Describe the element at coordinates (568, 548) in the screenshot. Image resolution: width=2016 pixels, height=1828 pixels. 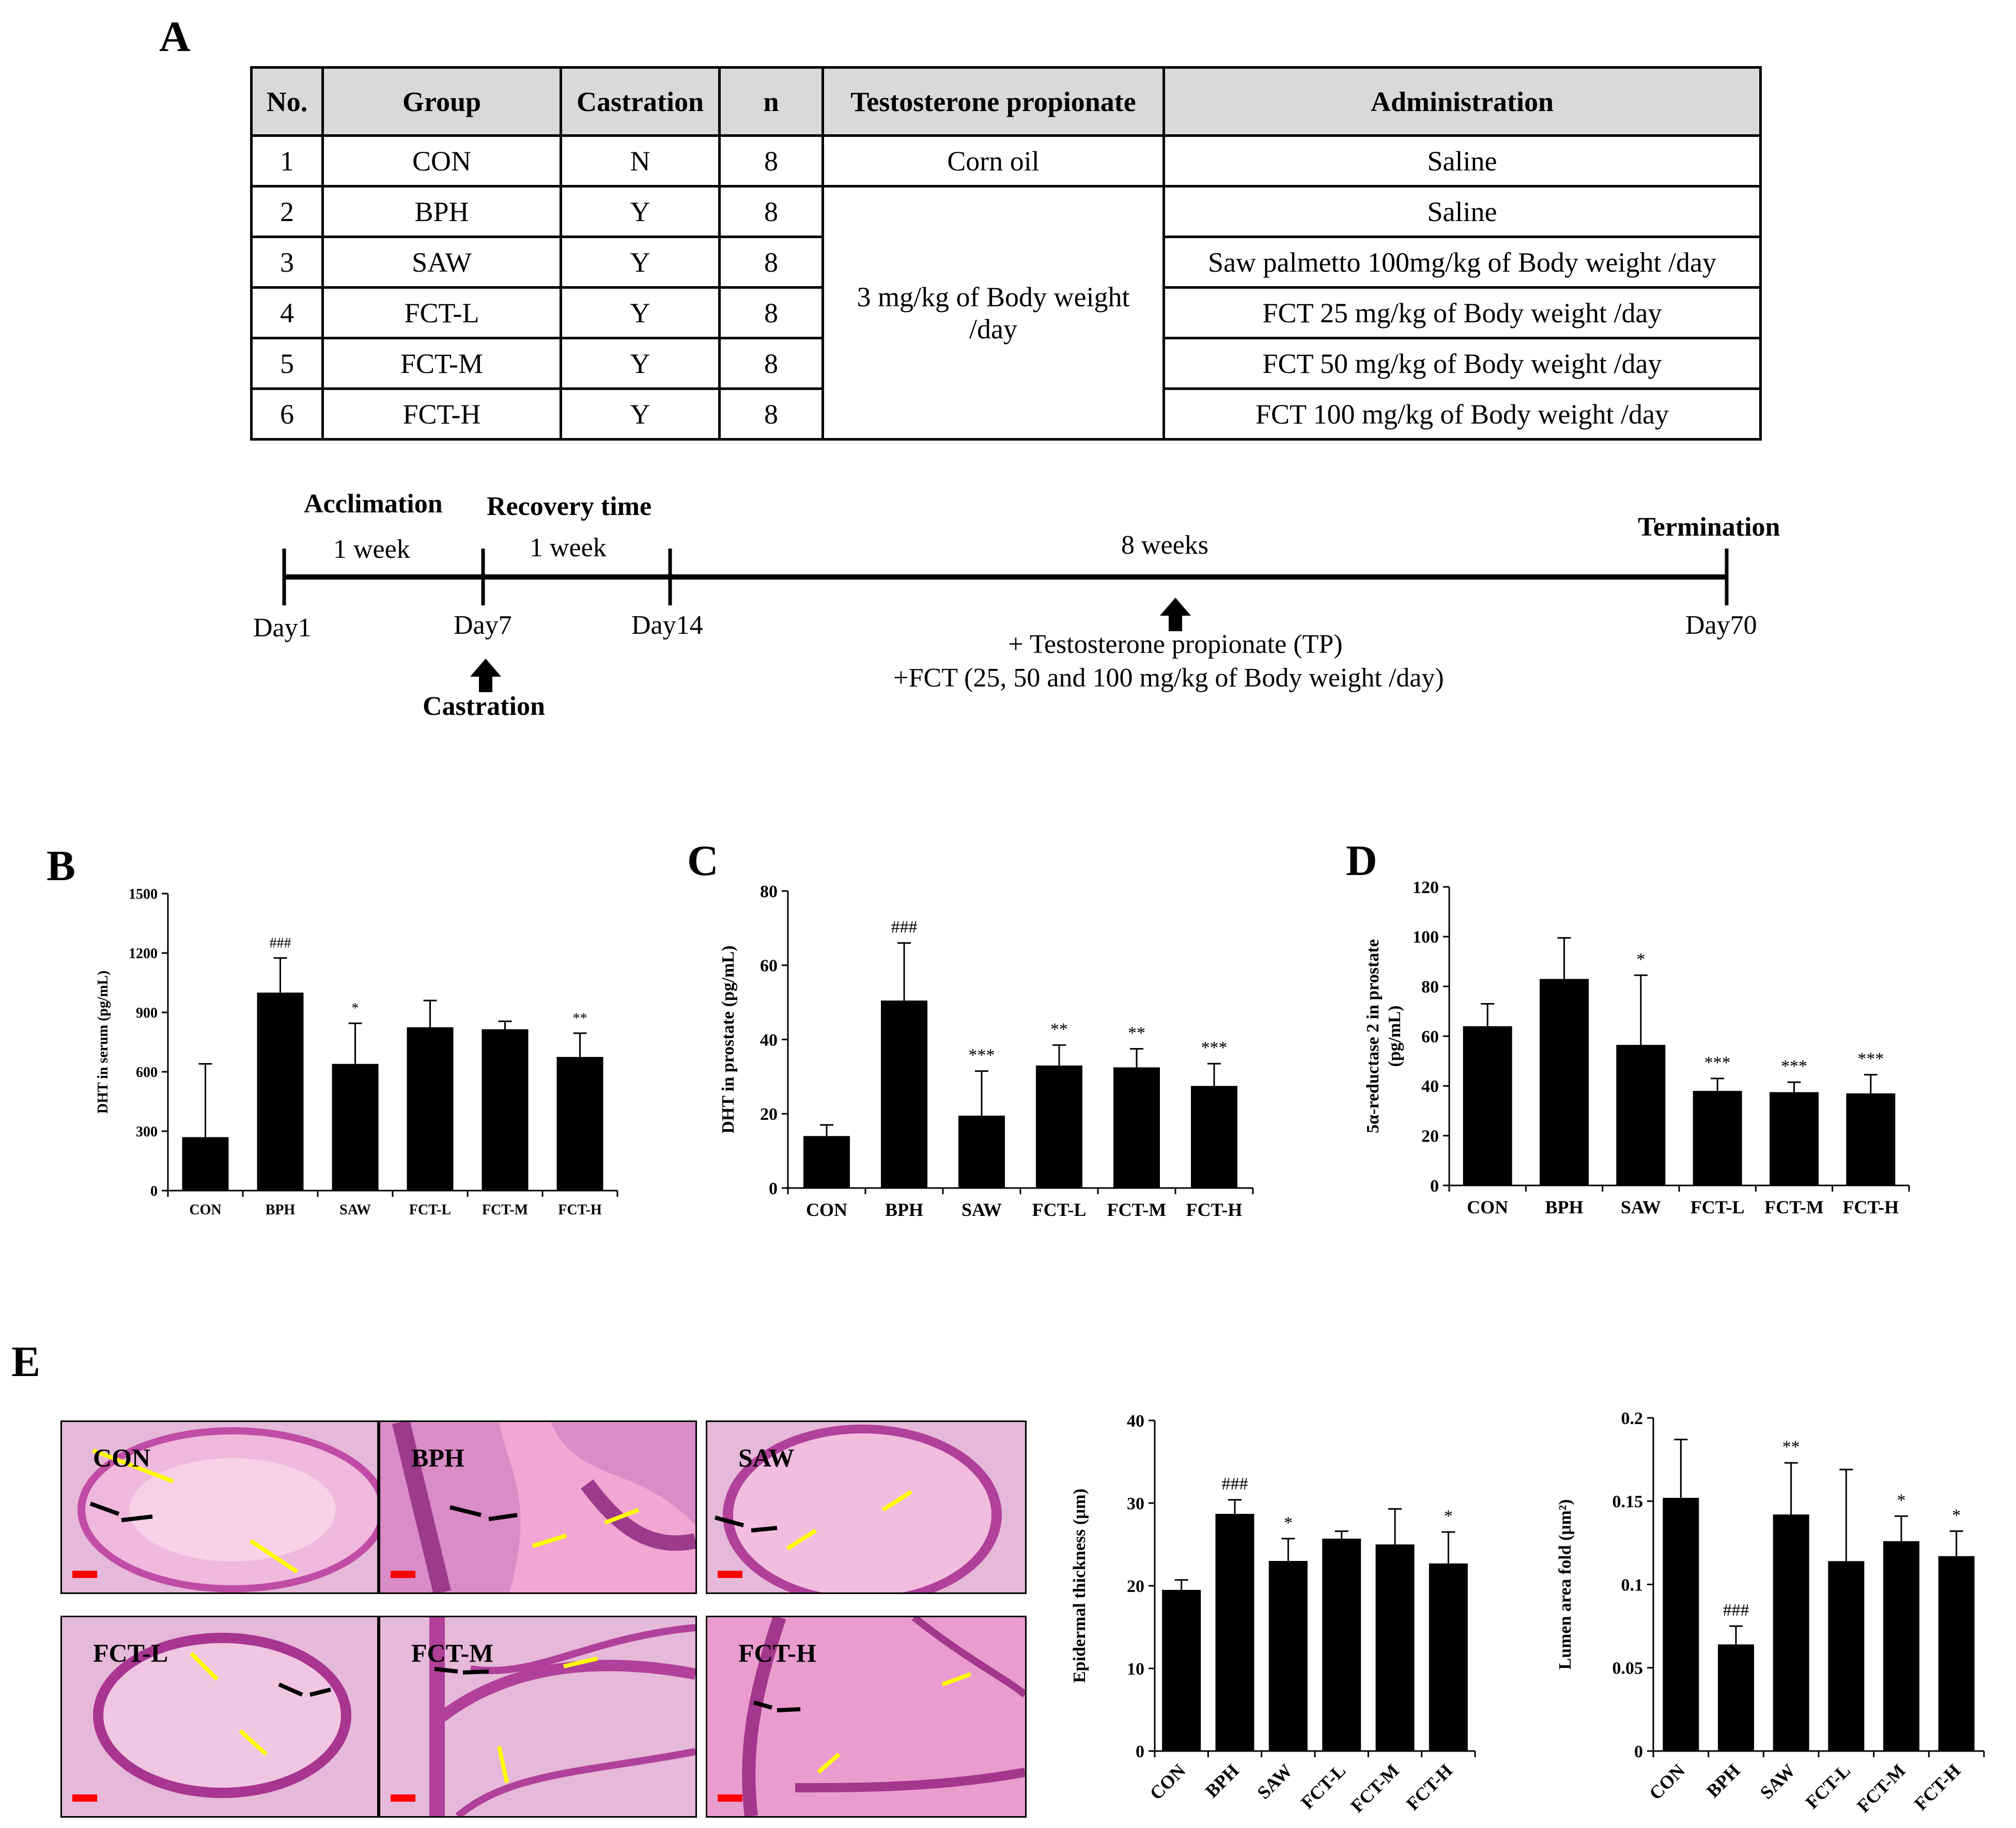
I see `timeline-recovery-duration: 1 week` at that location.